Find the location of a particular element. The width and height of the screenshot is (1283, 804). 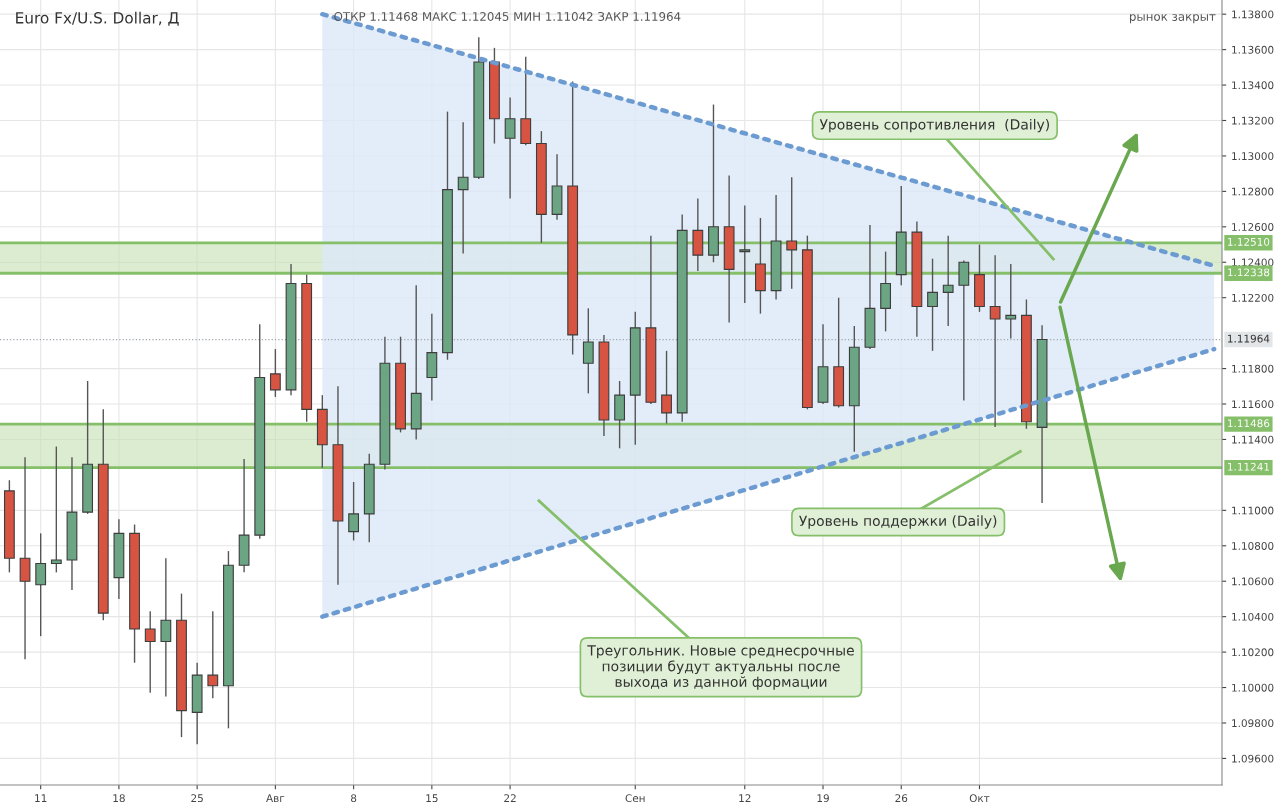

x-tick-label: 22 is located at coordinates (510, 798).